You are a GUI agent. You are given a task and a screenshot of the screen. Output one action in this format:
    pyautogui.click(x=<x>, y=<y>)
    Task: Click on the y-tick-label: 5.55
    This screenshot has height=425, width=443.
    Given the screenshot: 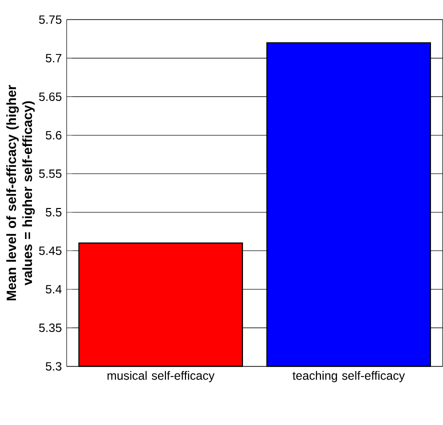 What is the action you would take?
    pyautogui.click(x=50, y=174)
    